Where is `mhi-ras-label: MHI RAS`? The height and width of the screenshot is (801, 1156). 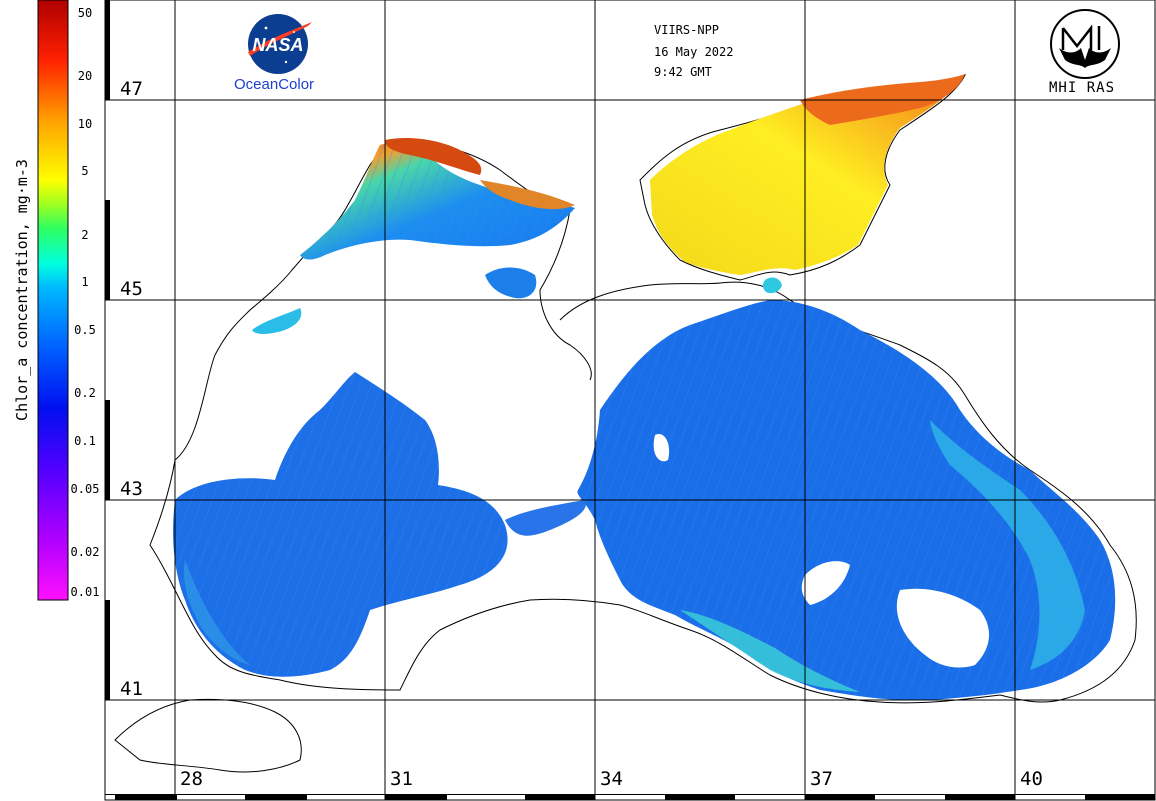
mhi-ras-label: MHI RAS is located at coordinates (1082, 88).